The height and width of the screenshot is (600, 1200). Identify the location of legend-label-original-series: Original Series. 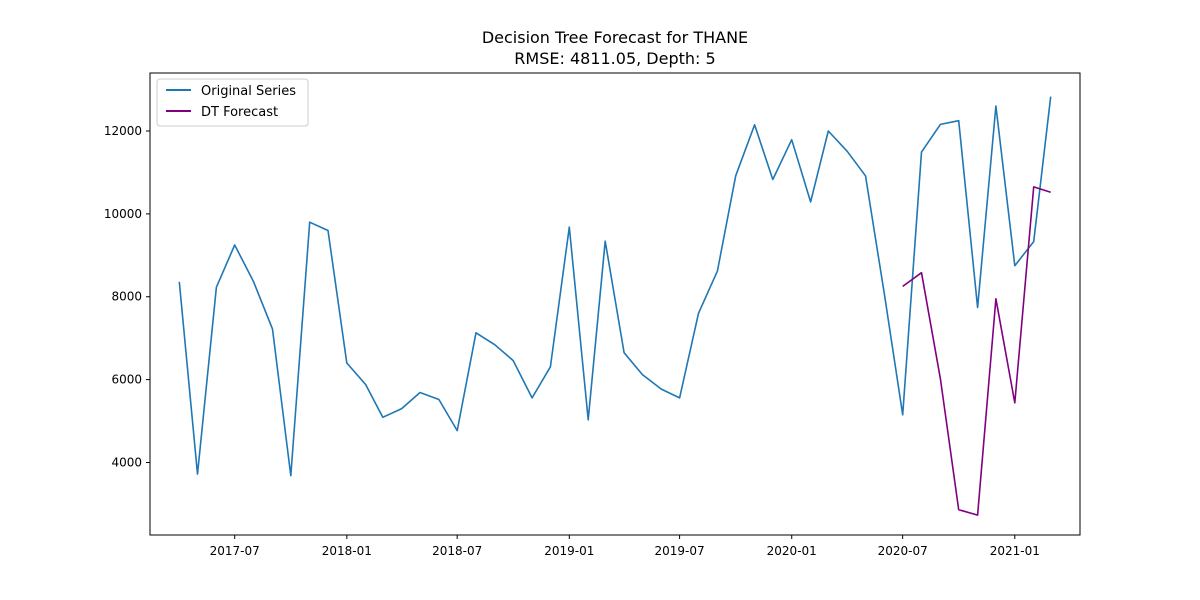
(248, 91).